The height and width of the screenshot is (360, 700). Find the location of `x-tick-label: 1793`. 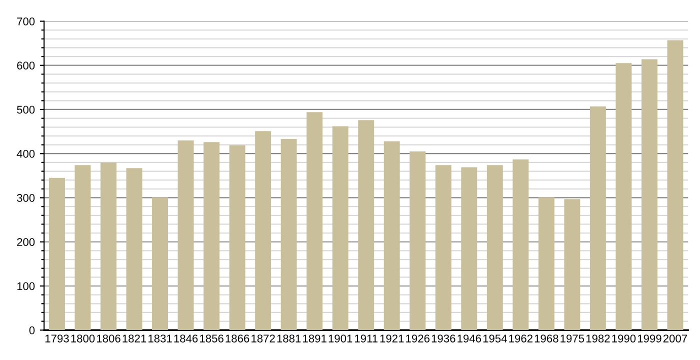

x-tick-label: 1793 is located at coordinates (57, 338).